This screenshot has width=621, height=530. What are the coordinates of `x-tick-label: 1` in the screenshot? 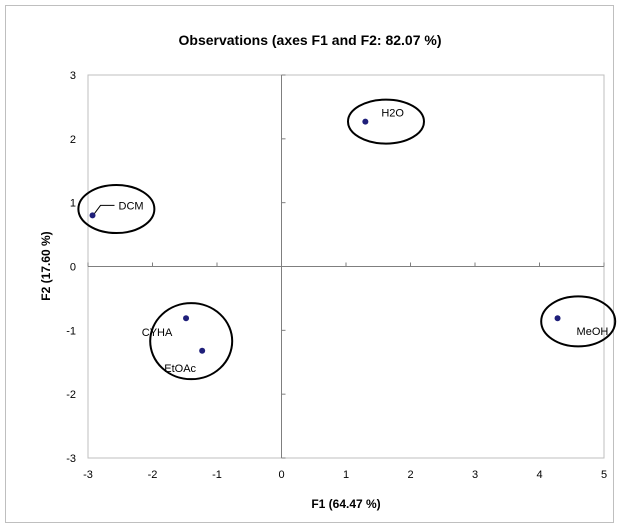 It's located at (346, 475).